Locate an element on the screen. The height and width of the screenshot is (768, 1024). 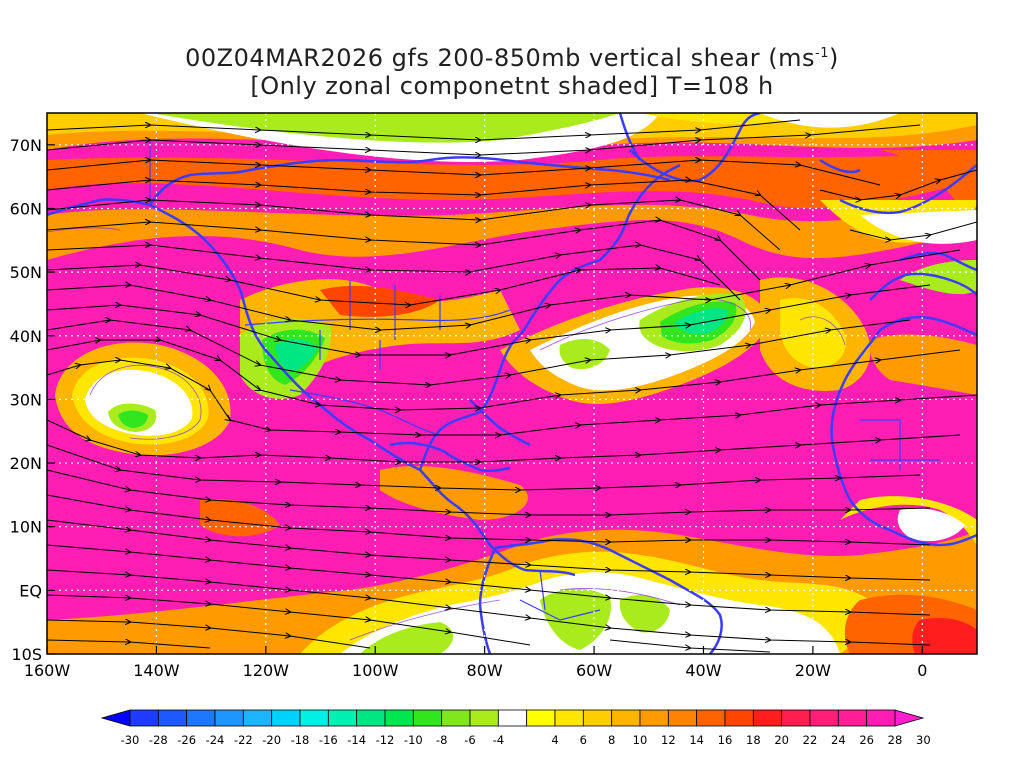
colorbar-tick-label: 18 is located at coordinates (753, 740).